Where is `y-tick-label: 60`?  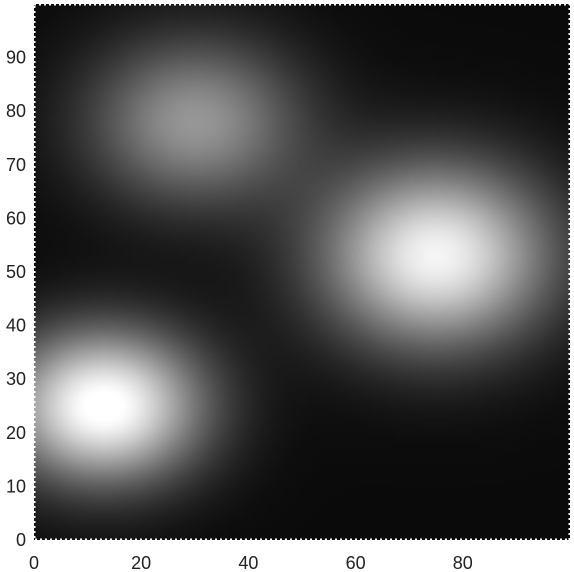
y-tick-label: 60 is located at coordinates (16, 218).